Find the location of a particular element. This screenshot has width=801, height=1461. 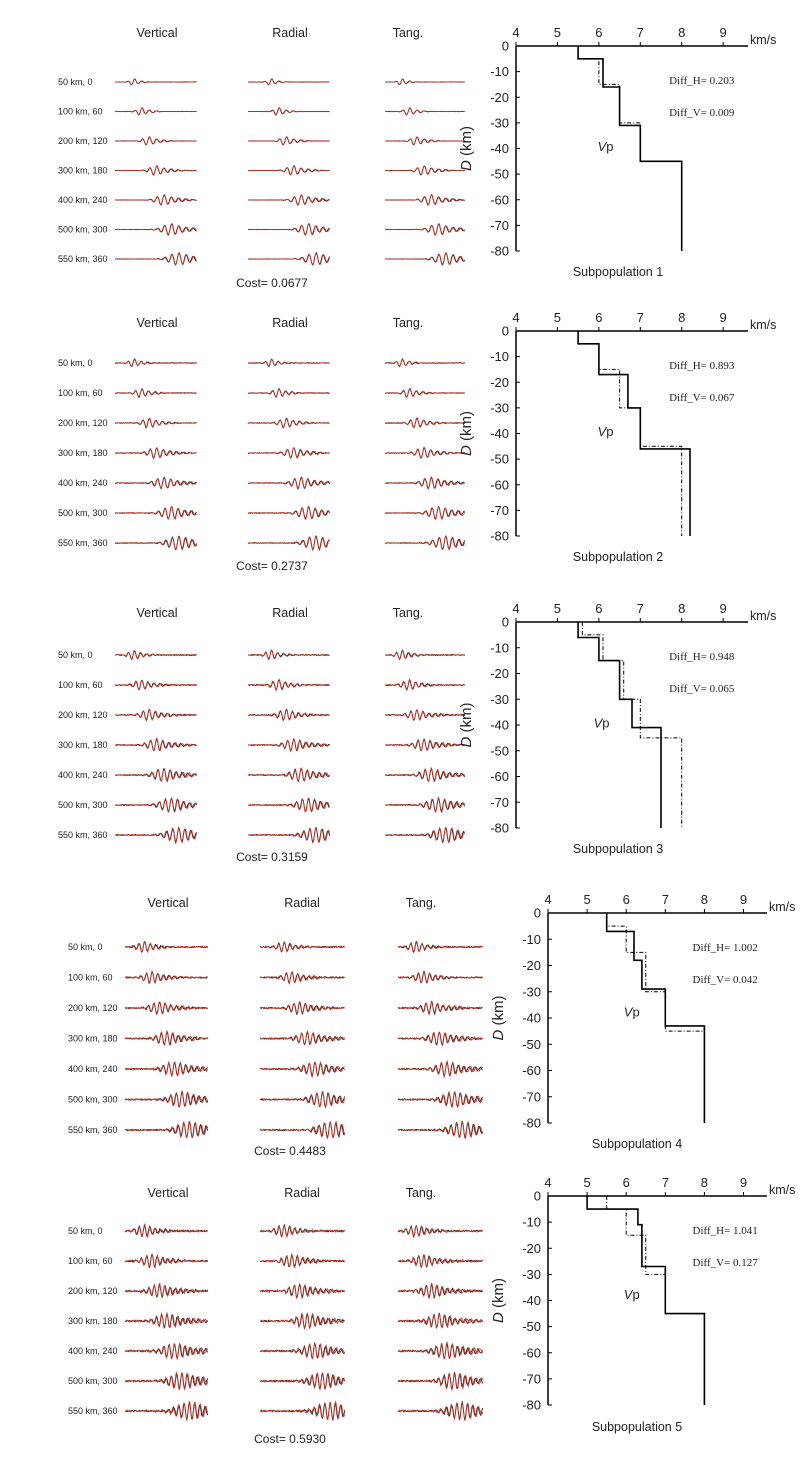

velocity-tick-label: 6 is located at coordinates (598, 608).